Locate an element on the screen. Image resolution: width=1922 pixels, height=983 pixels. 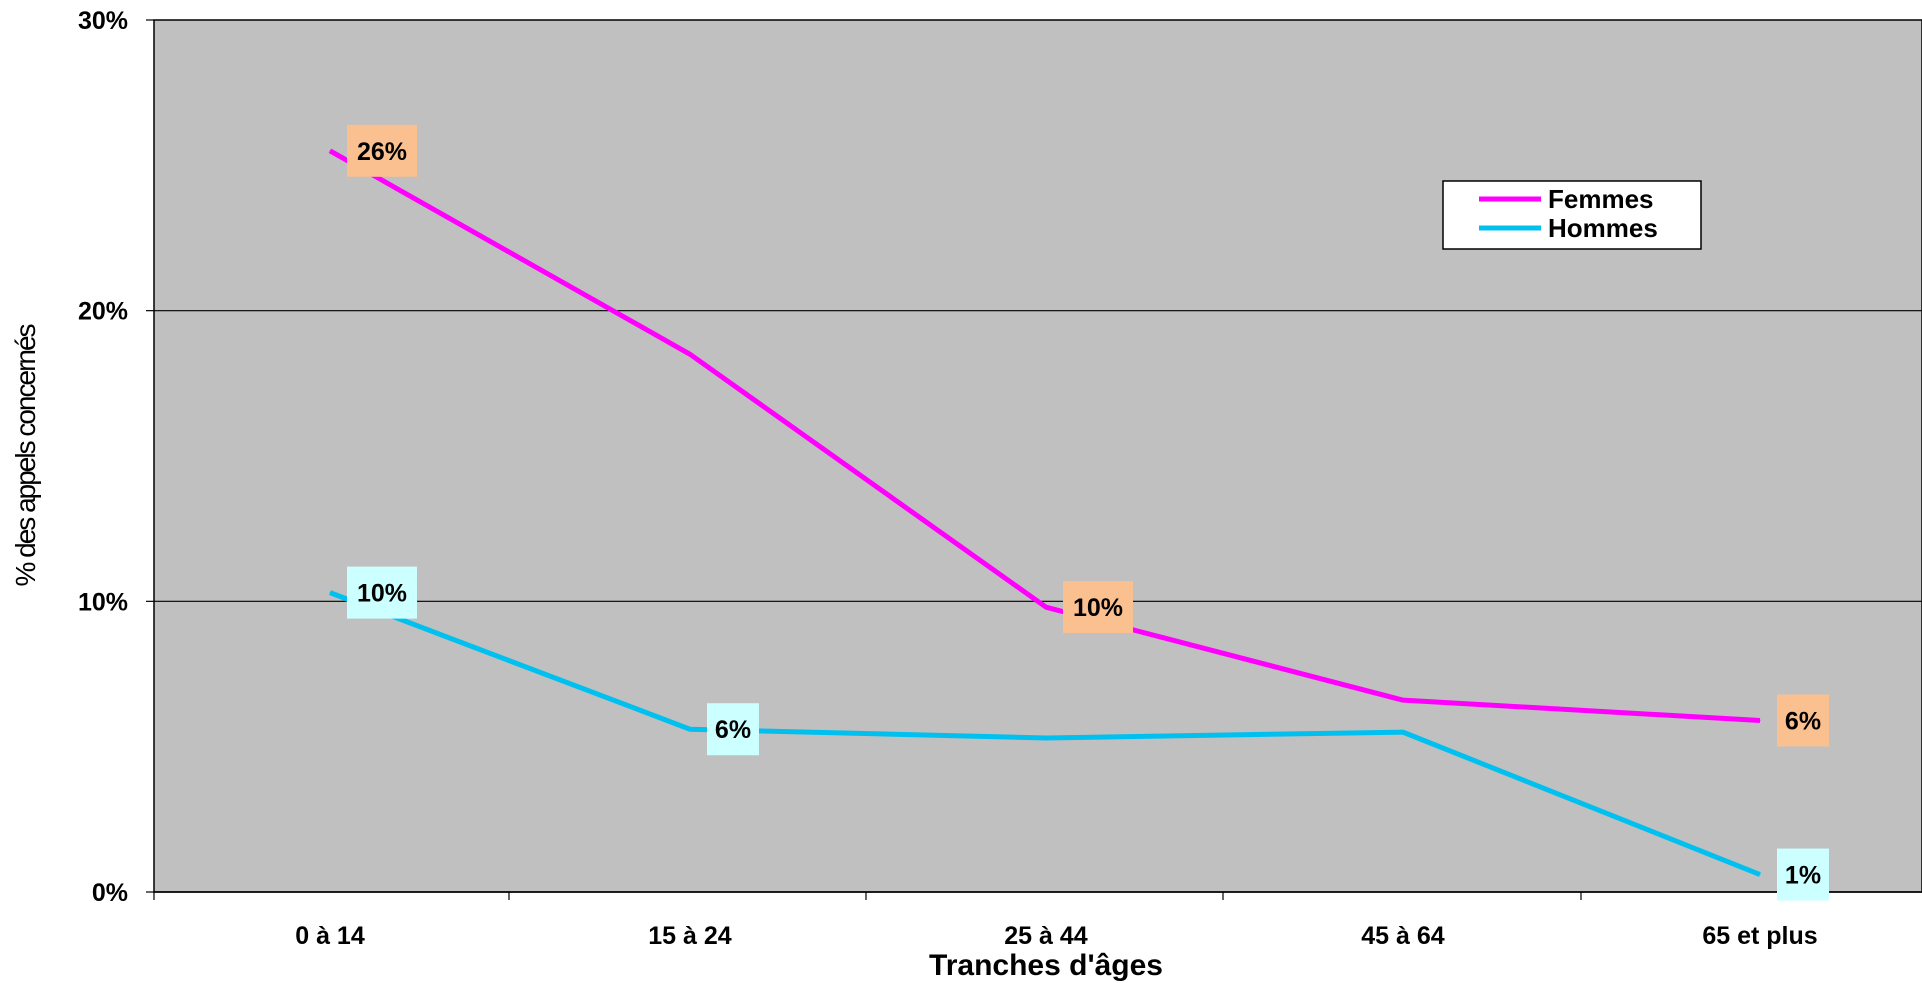
x-tick-label: 25 à 44 is located at coordinates (1046, 936).